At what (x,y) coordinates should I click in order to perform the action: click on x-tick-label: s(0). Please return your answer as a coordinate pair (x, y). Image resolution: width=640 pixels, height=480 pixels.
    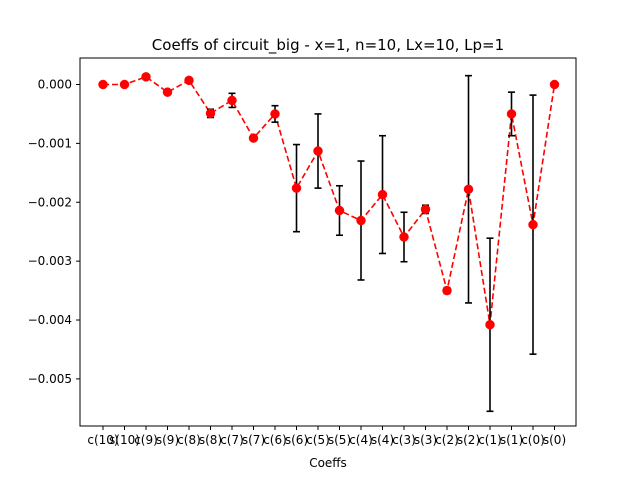
    Looking at the image, I should click on (554, 440).